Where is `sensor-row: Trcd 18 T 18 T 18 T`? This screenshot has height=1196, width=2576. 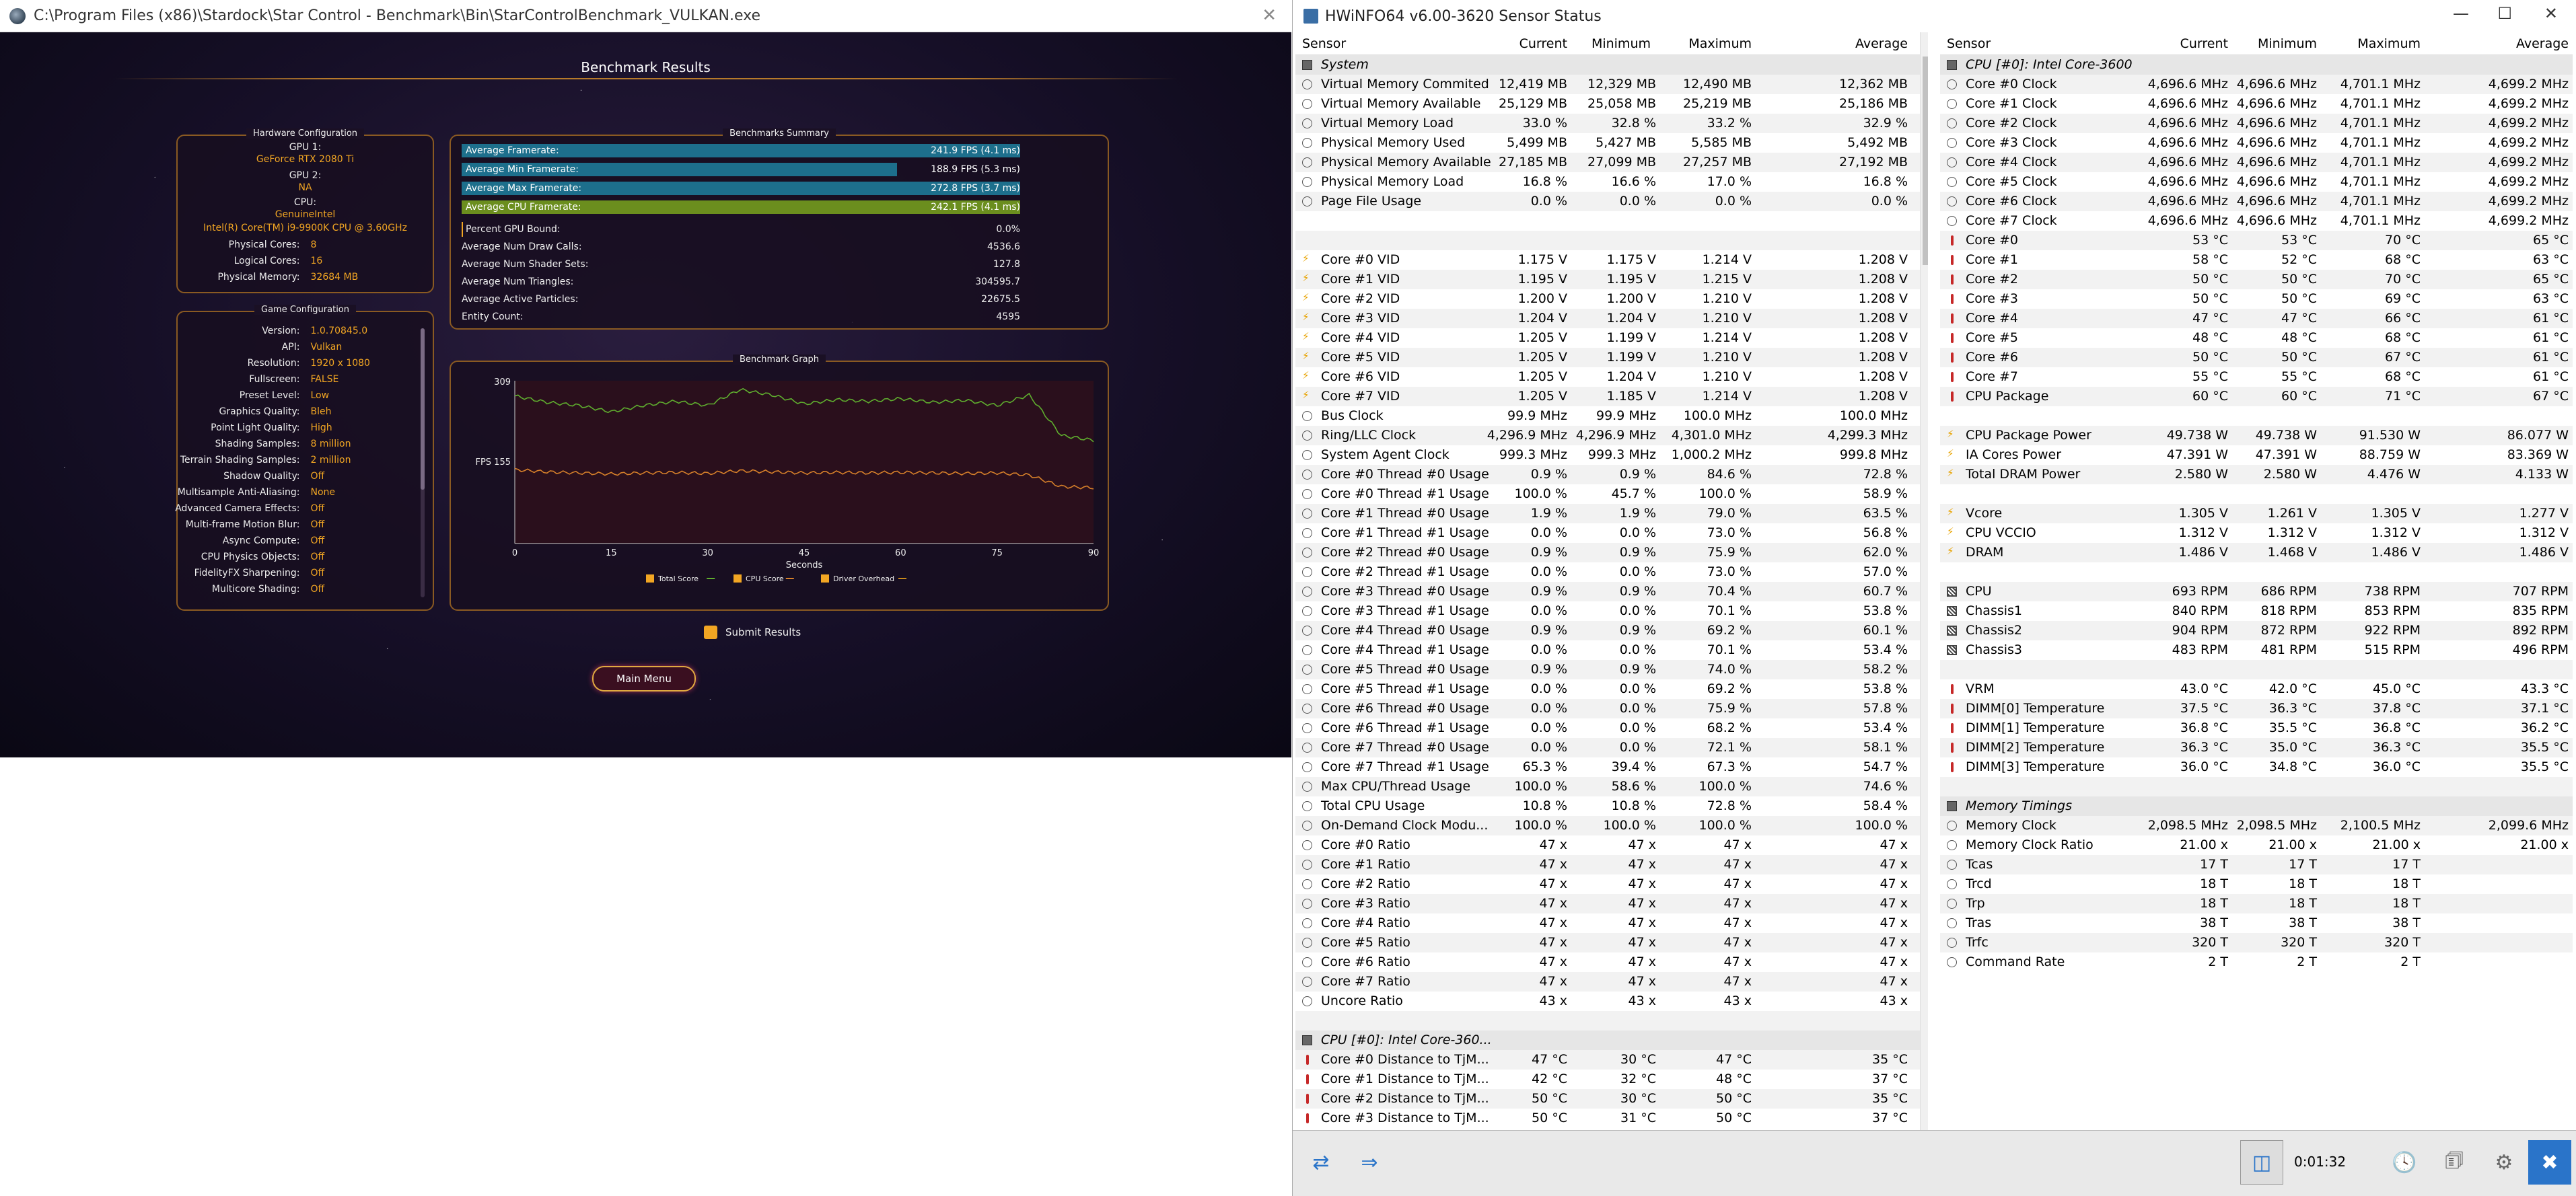 sensor-row: Trcd 18 T 18 T 18 T is located at coordinates (2256, 884).